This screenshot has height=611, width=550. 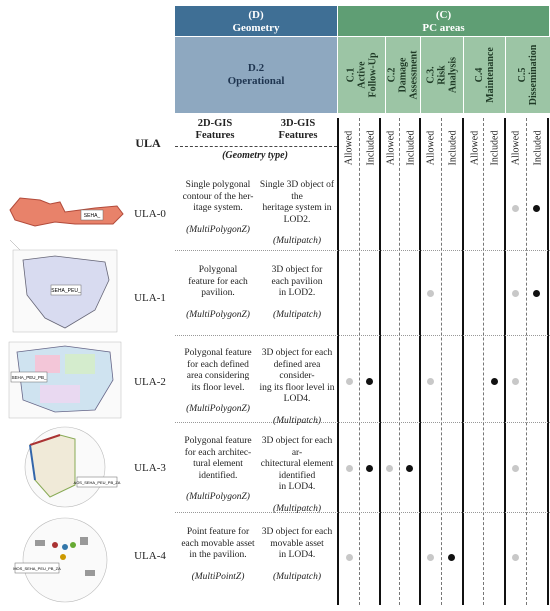 I want to click on geometry-header: (D) Geometry, so click(x=256, y=21).